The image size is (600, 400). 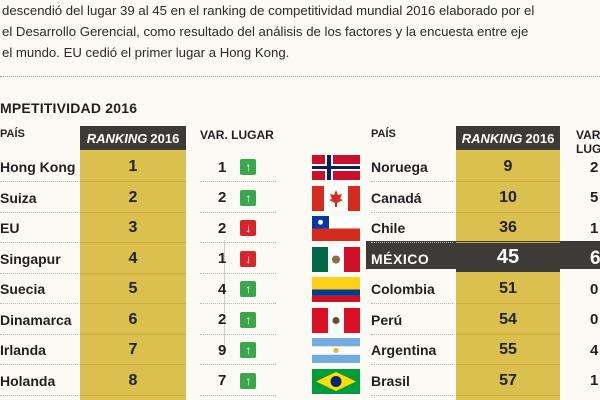 I want to click on table-row: Noruega 9 2, so click(x=300, y=167).